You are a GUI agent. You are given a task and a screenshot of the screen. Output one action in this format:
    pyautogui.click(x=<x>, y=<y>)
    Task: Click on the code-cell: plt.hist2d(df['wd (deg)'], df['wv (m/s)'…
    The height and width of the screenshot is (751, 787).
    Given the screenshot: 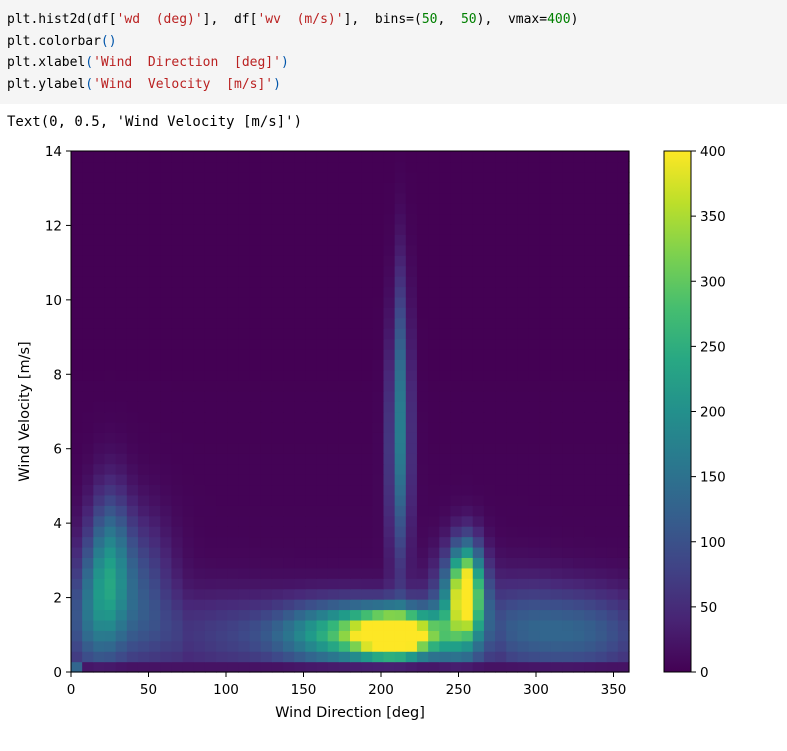 What is the action you would take?
    pyautogui.click(x=393, y=52)
    